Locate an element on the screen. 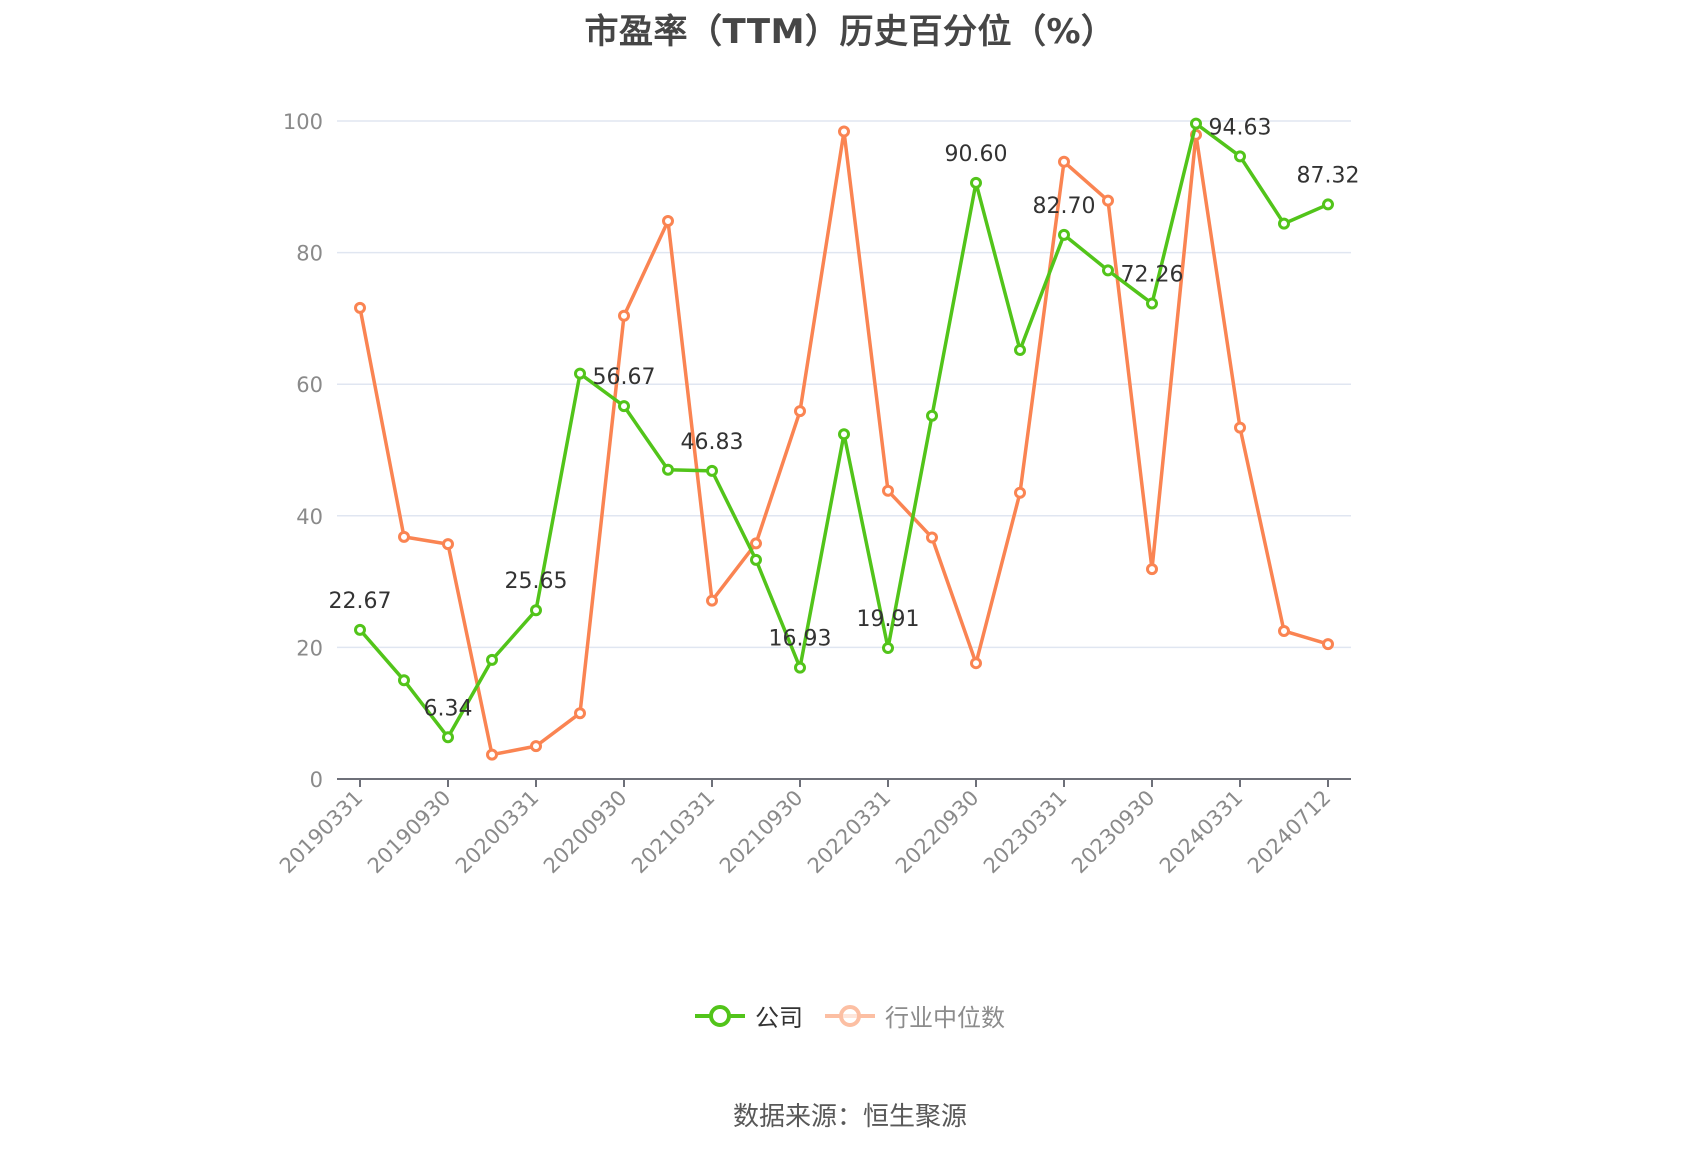 This screenshot has height=1150, width=1700. data-label: 94.63 is located at coordinates (1240, 127).